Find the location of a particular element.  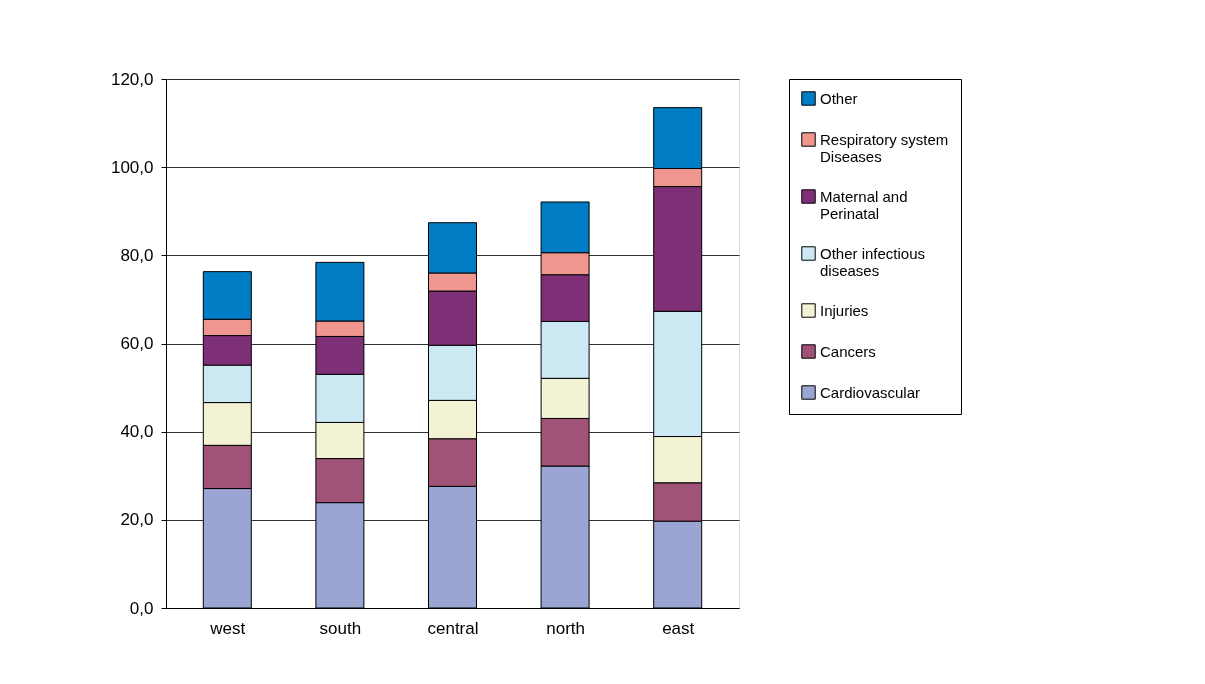

x-tick-label: north is located at coordinates (565, 628).